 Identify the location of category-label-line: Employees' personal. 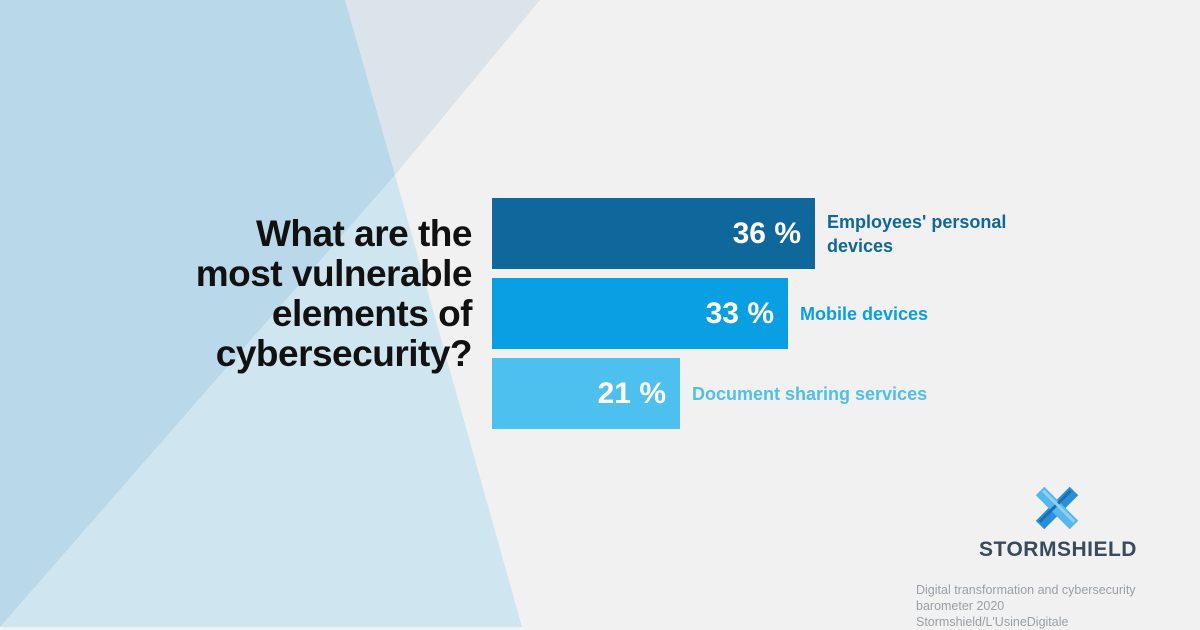
(917, 221).